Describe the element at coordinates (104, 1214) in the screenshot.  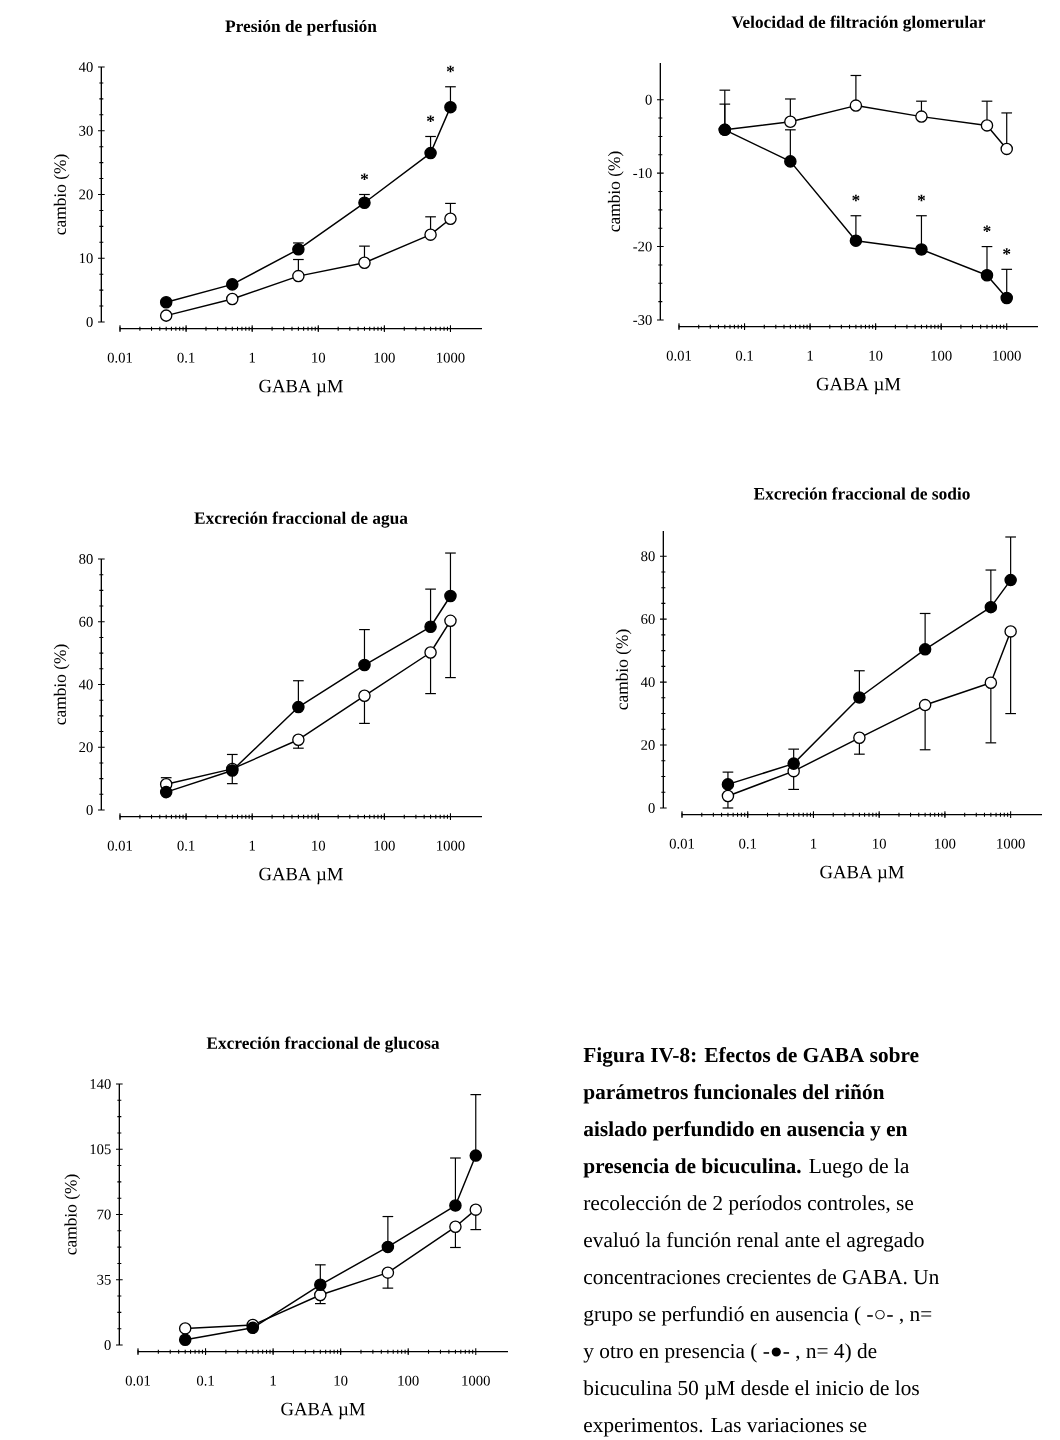
I see `y-tick-label: 70` at that location.